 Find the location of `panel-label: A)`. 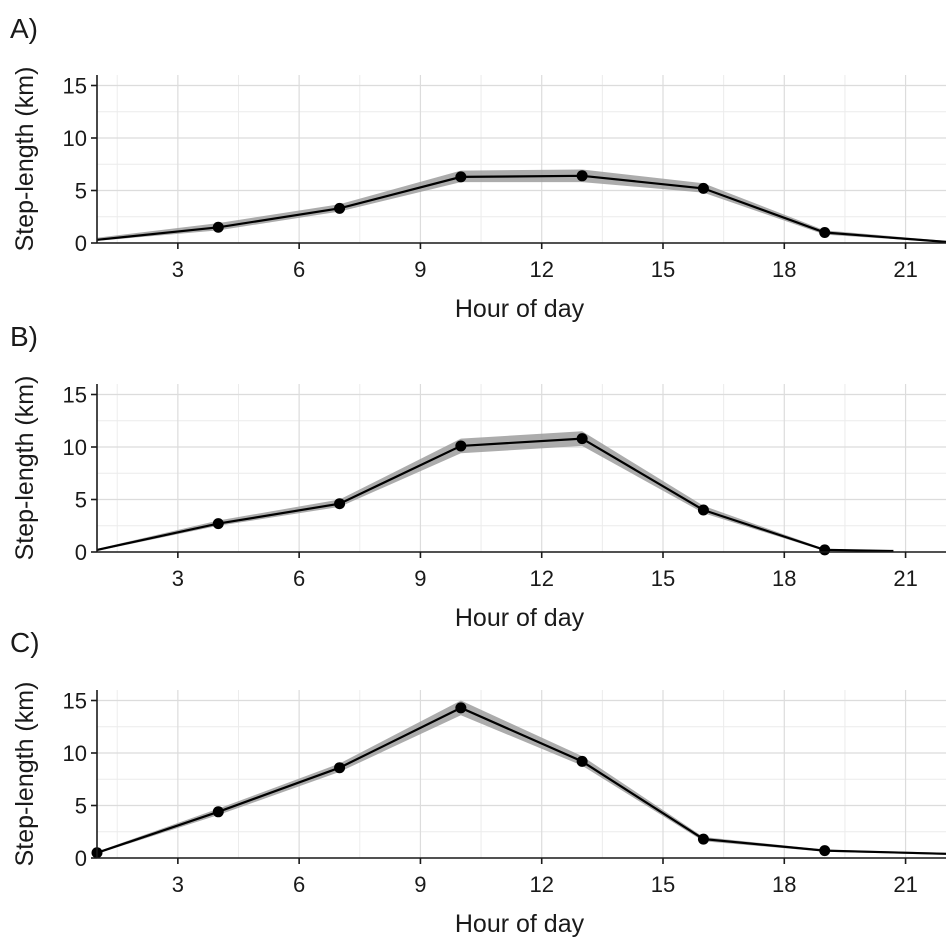

panel-label: A) is located at coordinates (24, 28).